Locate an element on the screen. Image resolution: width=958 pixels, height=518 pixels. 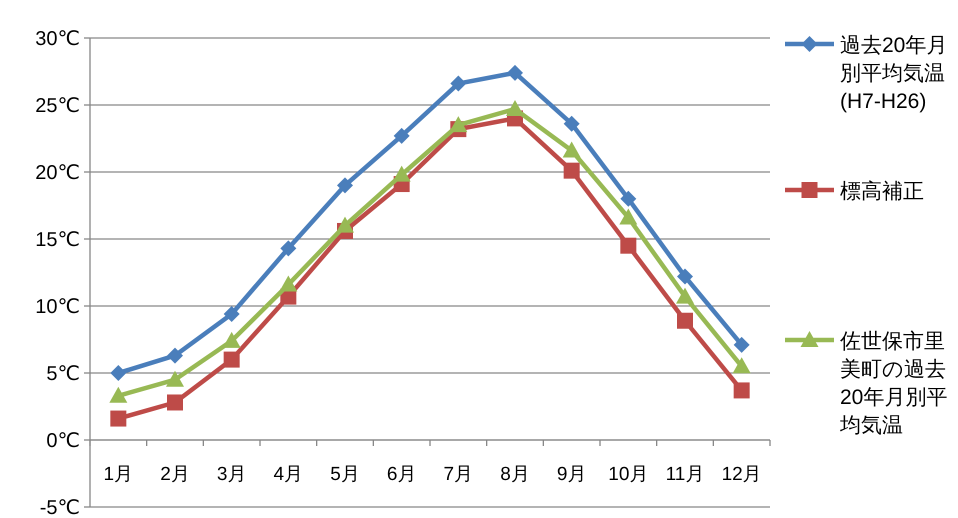
x-tick-label: 1月 is located at coordinates (119, 474).